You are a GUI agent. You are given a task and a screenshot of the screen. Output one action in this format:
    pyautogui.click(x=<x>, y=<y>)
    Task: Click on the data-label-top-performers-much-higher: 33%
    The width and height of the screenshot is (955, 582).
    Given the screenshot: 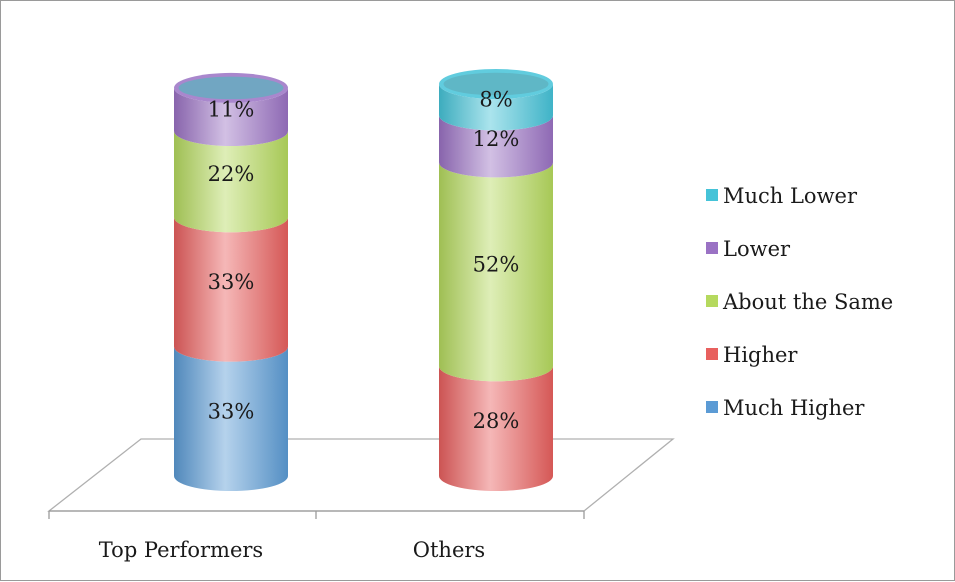 What is the action you would take?
    pyautogui.click(x=231, y=411)
    